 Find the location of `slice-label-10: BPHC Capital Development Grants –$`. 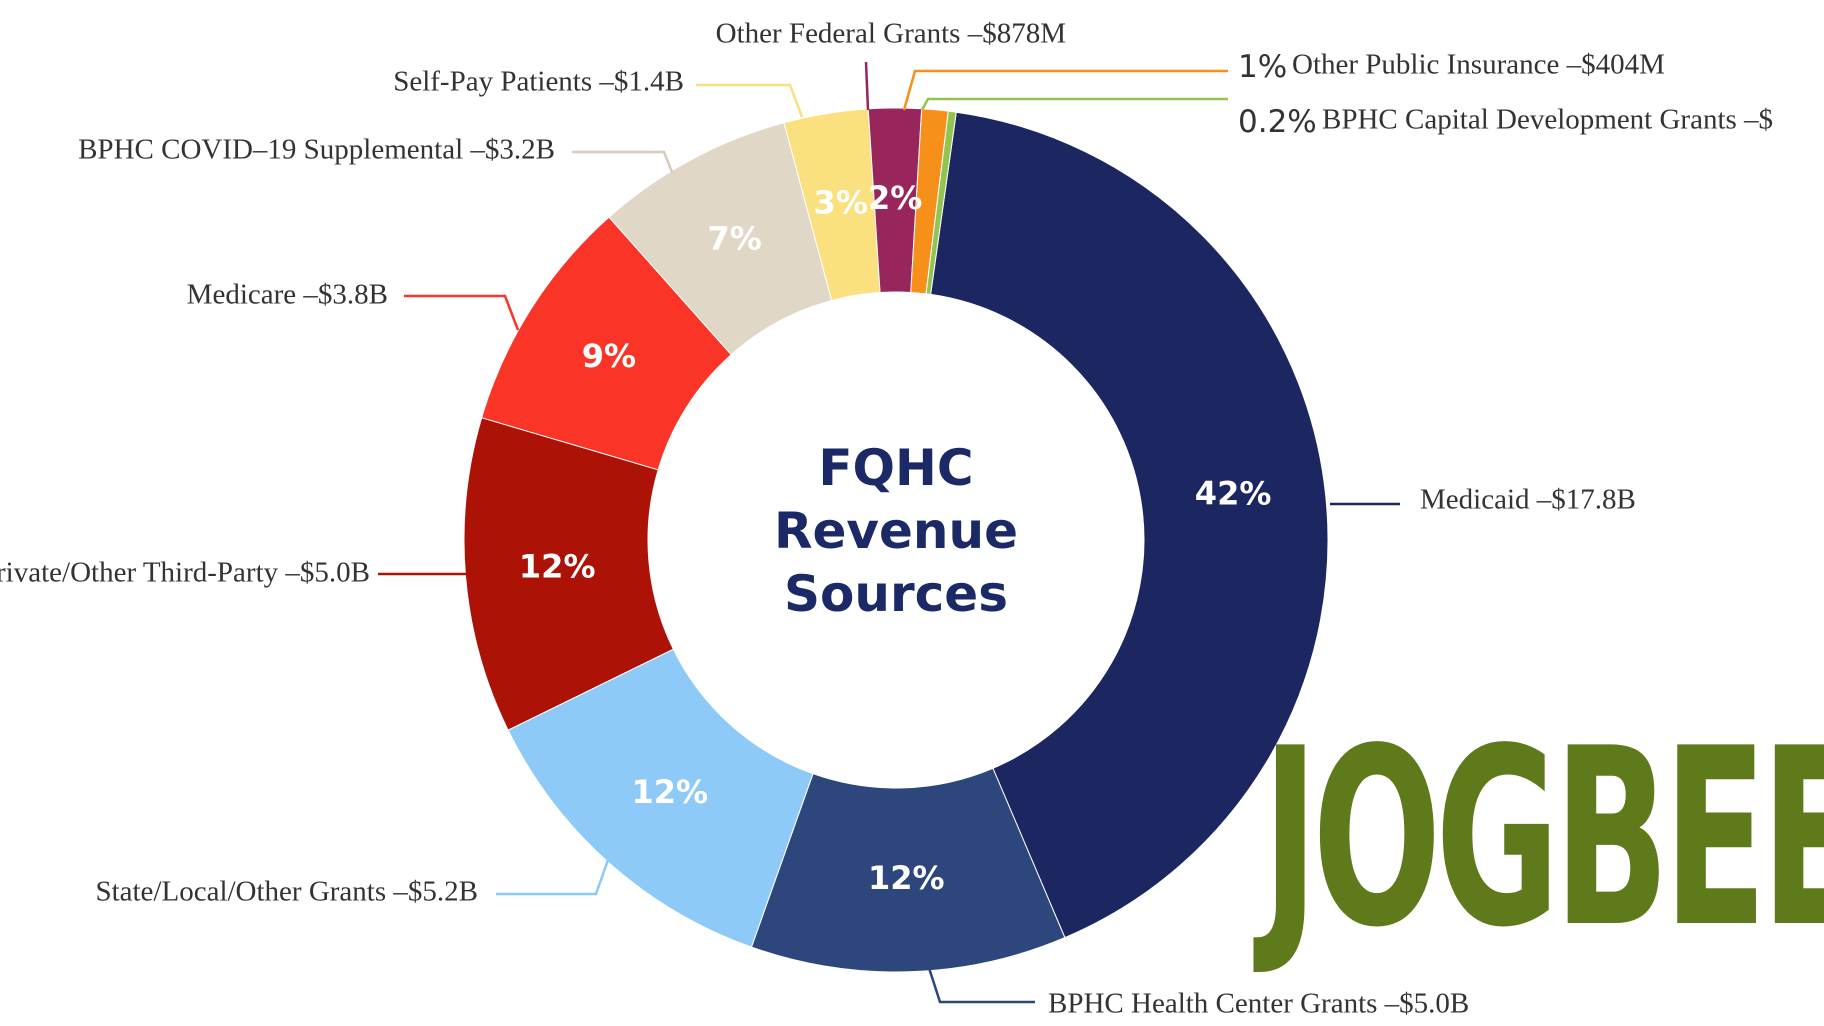

slice-label-10: BPHC Capital Development Grants –$ is located at coordinates (1547, 120).